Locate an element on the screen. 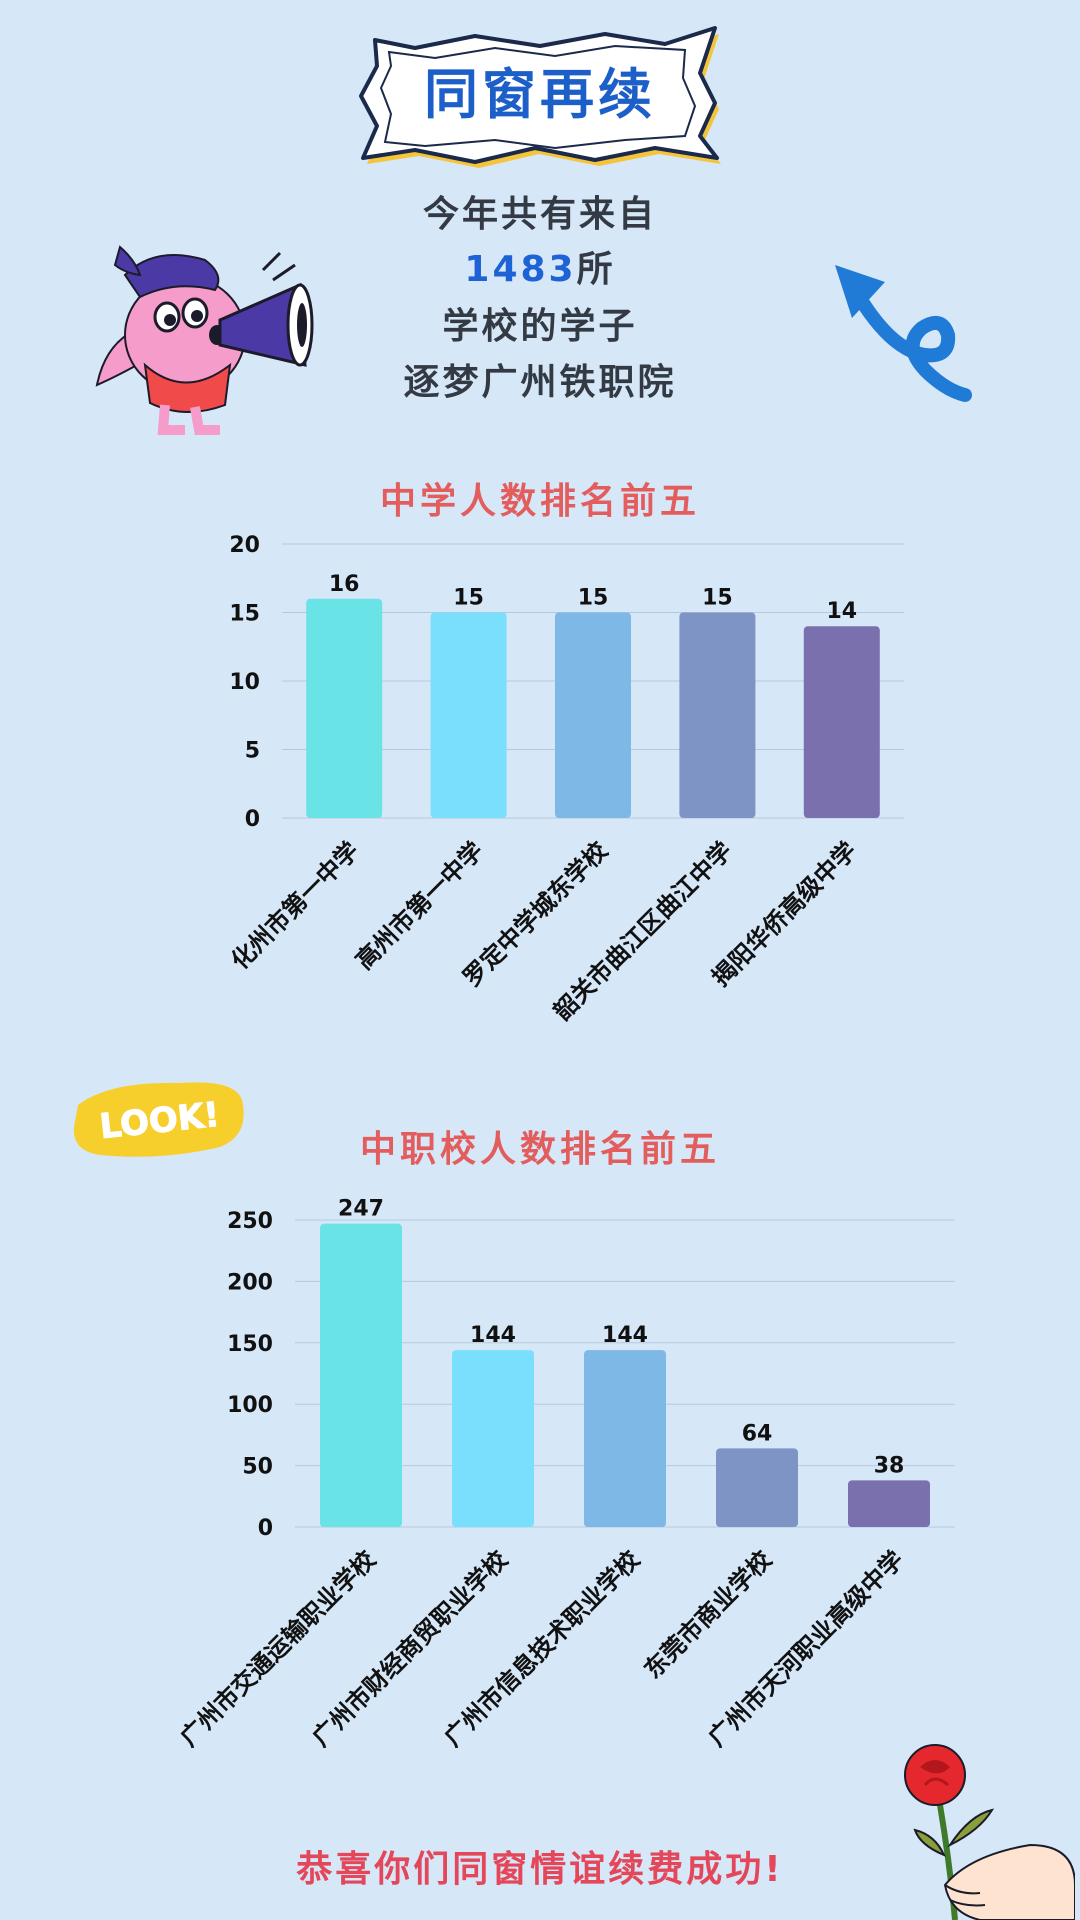 The height and width of the screenshot is (1920, 1080). look-sticker-text: LOOK! is located at coordinates (160, 1121).